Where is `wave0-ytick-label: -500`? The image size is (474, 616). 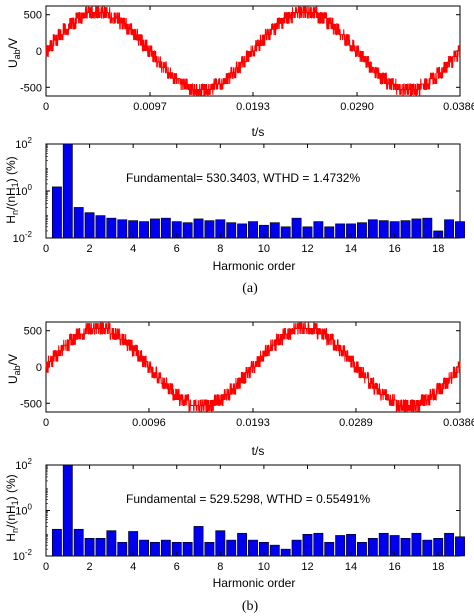 wave0-ytick-label: -500 is located at coordinates (31, 88).